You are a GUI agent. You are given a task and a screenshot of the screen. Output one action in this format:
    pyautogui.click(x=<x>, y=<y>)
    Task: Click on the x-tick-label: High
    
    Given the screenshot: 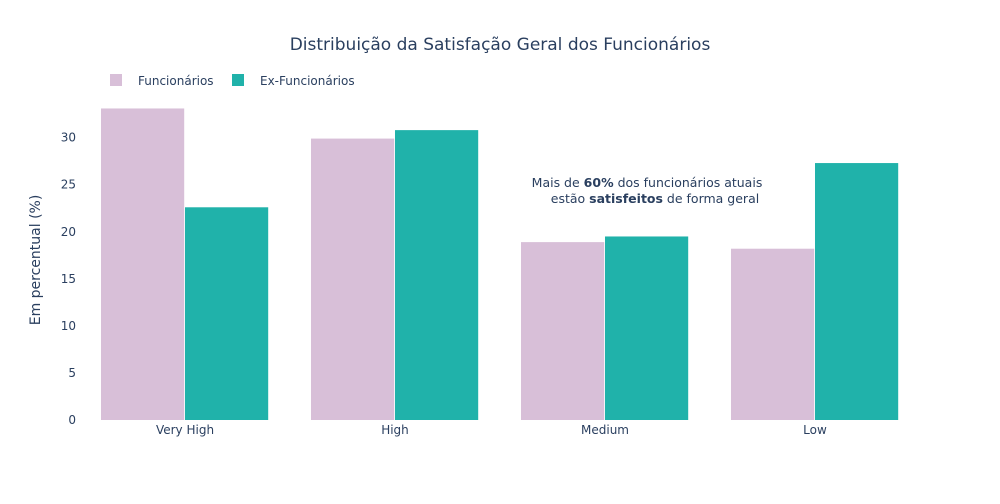 What is the action you would take?
    pyautogui.click(x=395, y=430)
    